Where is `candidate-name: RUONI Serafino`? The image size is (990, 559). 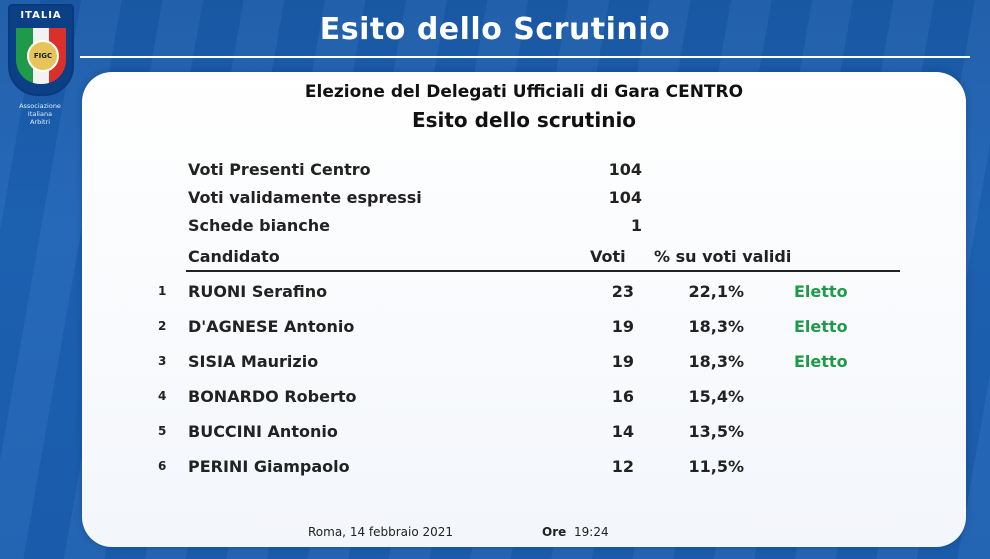 candidate-name: RUONI Serafino is located at coordinates (258, 291).